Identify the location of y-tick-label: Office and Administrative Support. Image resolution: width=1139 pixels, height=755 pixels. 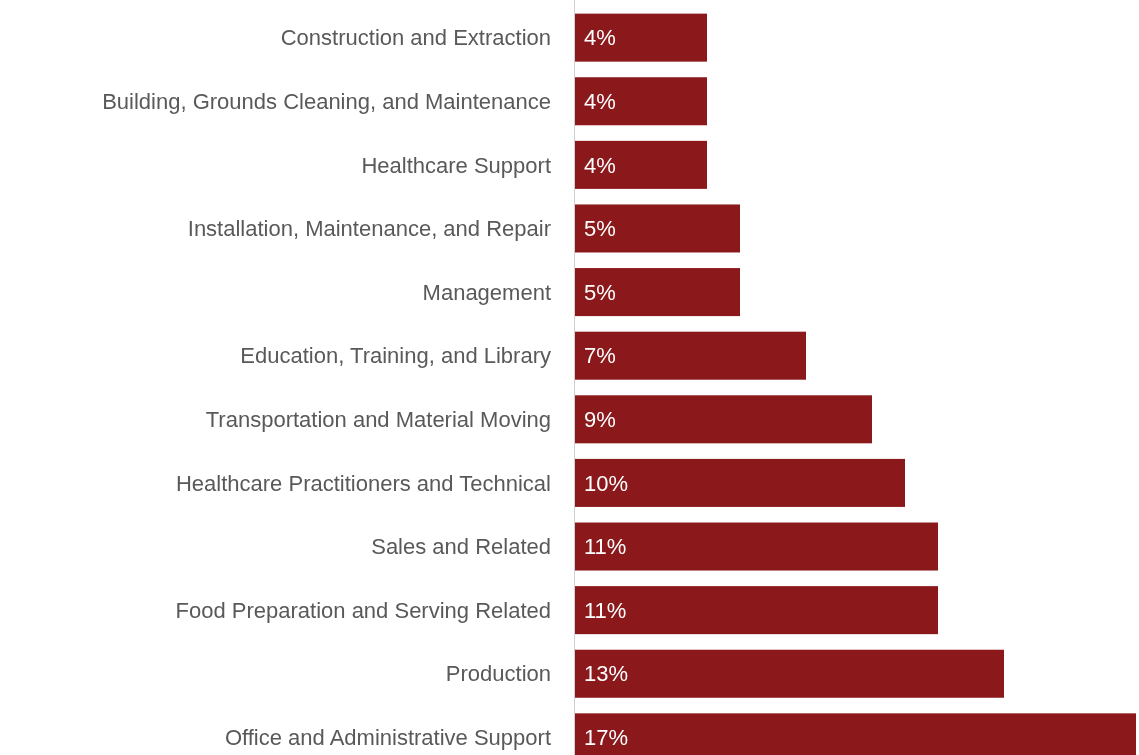
(387, 738).